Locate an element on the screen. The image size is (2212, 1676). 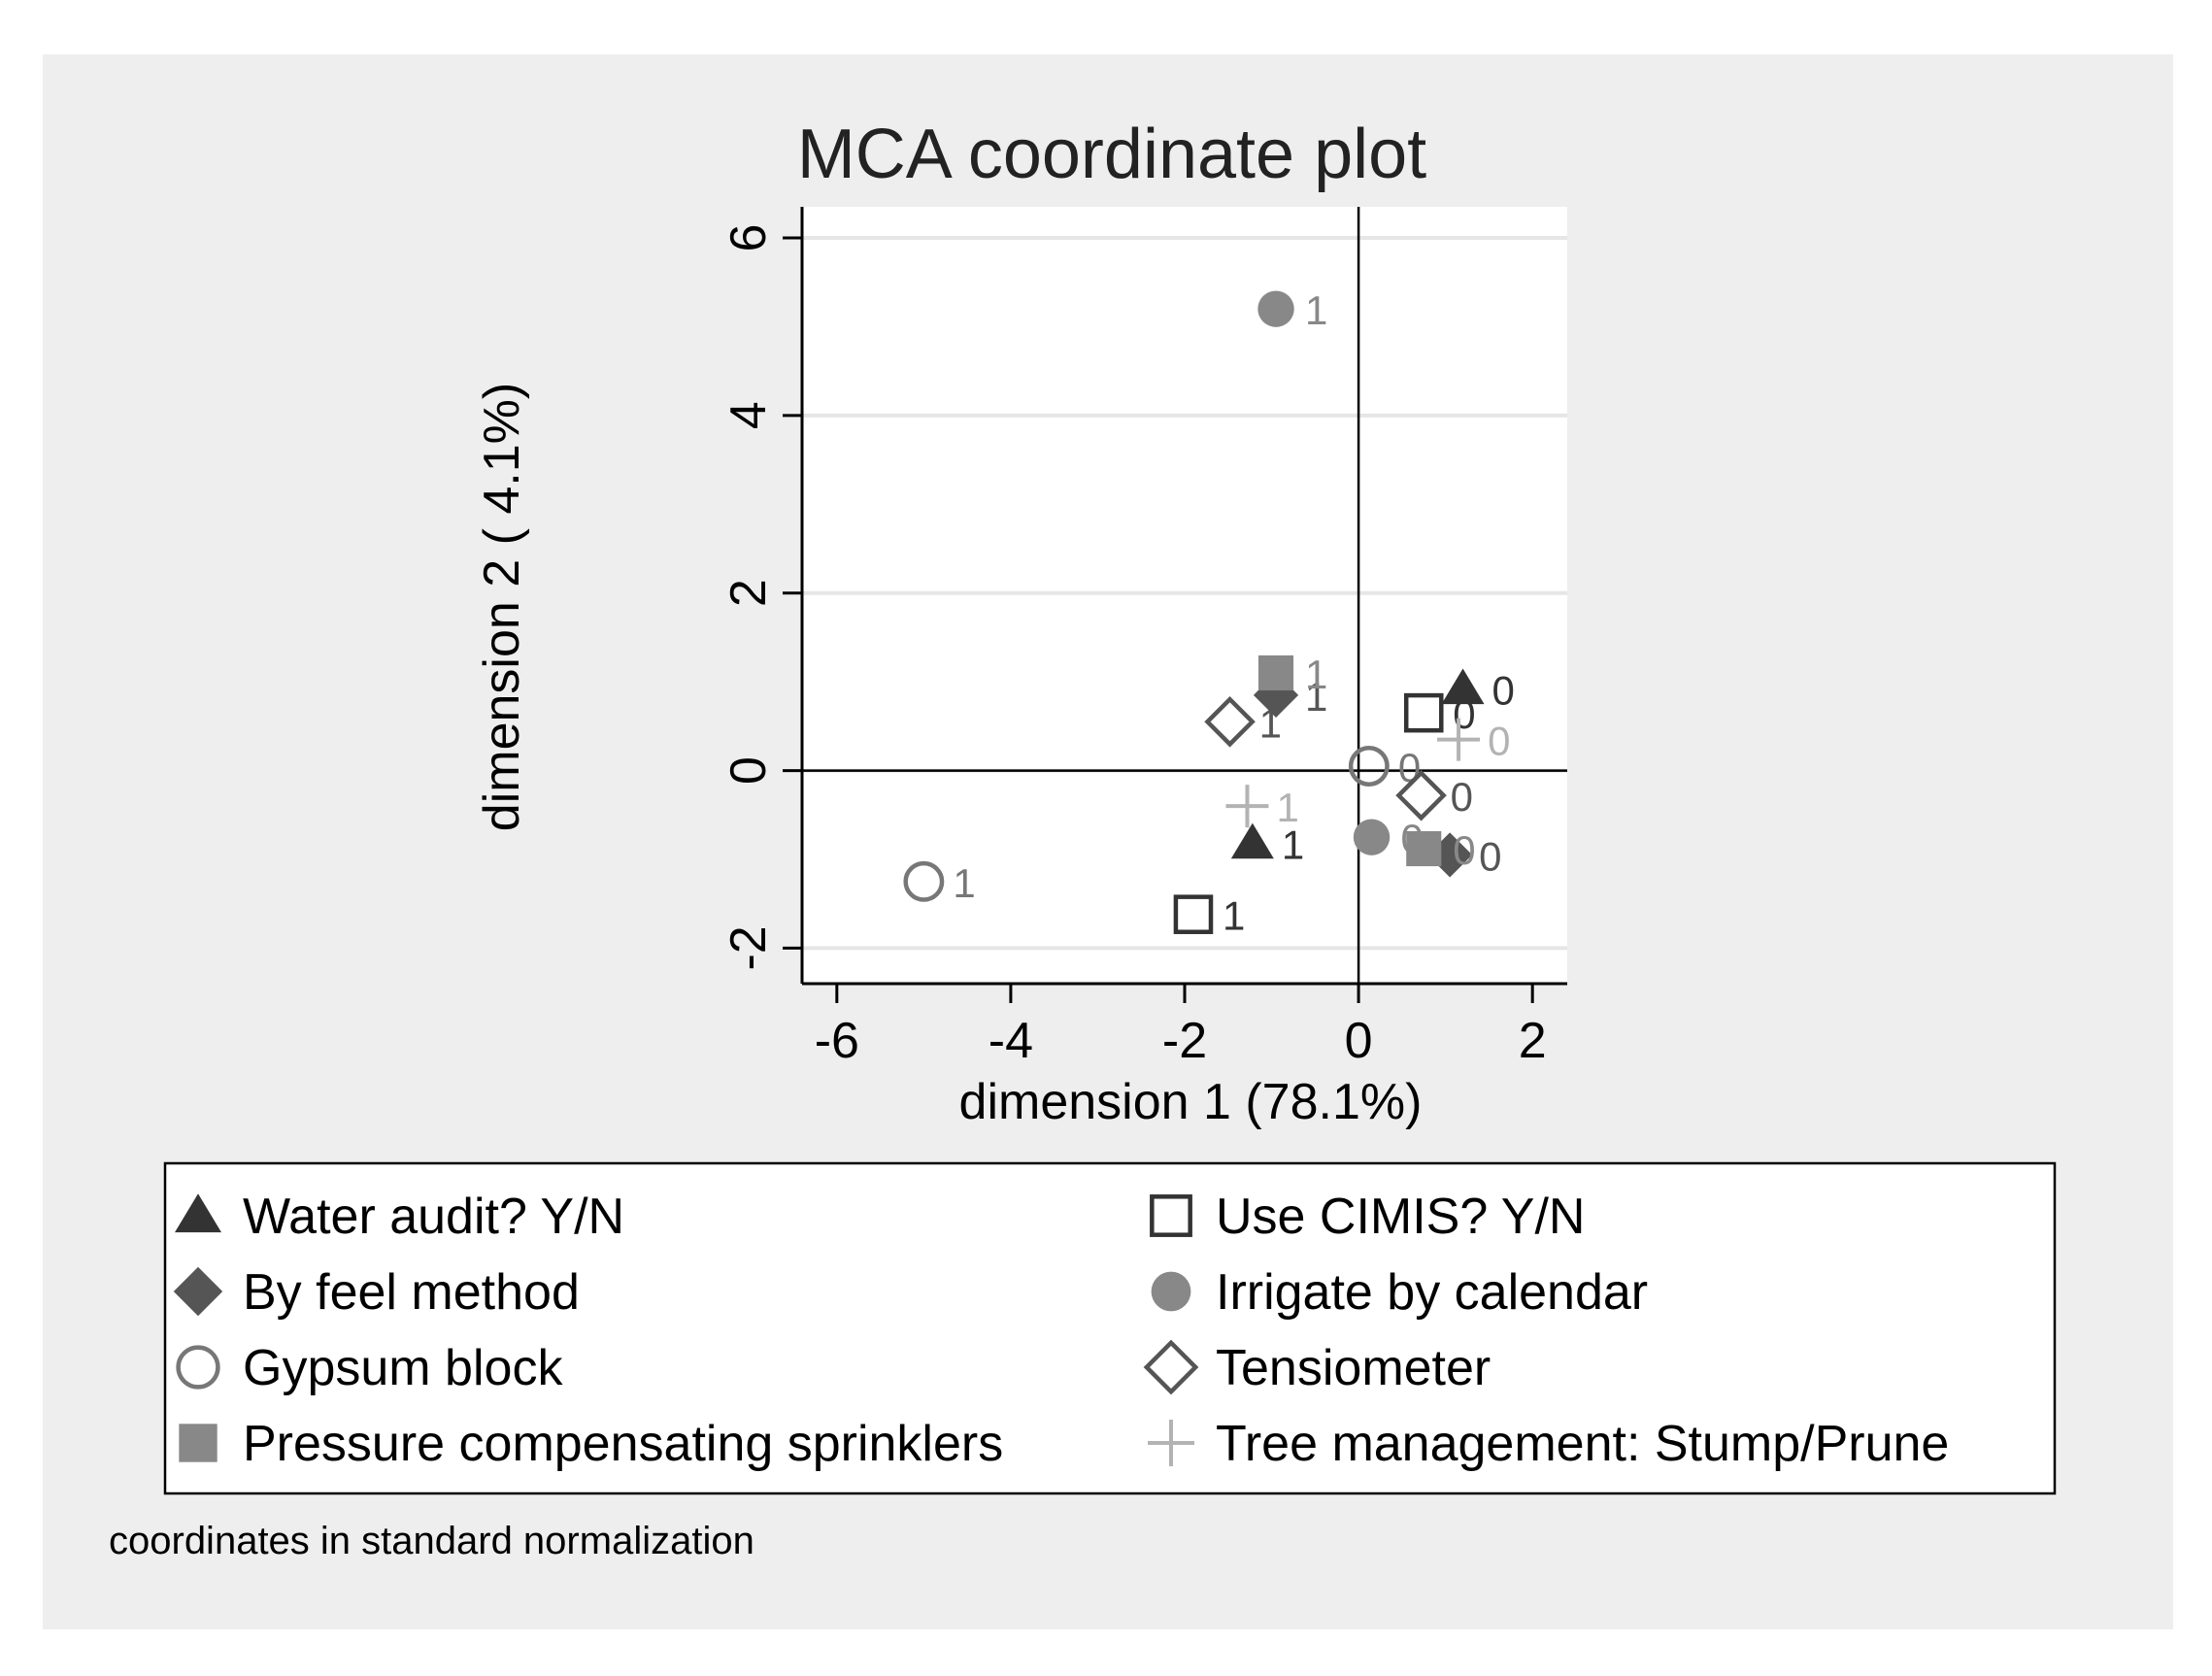
x-axis-label: dimension 1 (78.1%) is located at coordinates (1191, 1102).